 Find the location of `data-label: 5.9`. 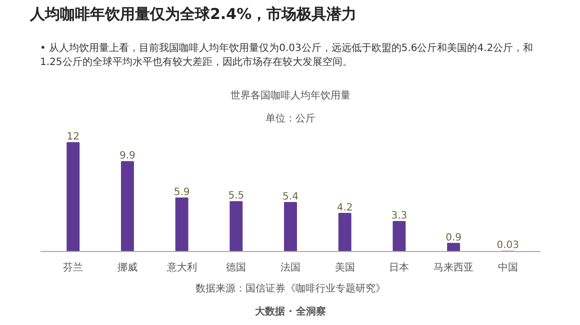

data-label: 5.9 is located at coordinates (182, 192).